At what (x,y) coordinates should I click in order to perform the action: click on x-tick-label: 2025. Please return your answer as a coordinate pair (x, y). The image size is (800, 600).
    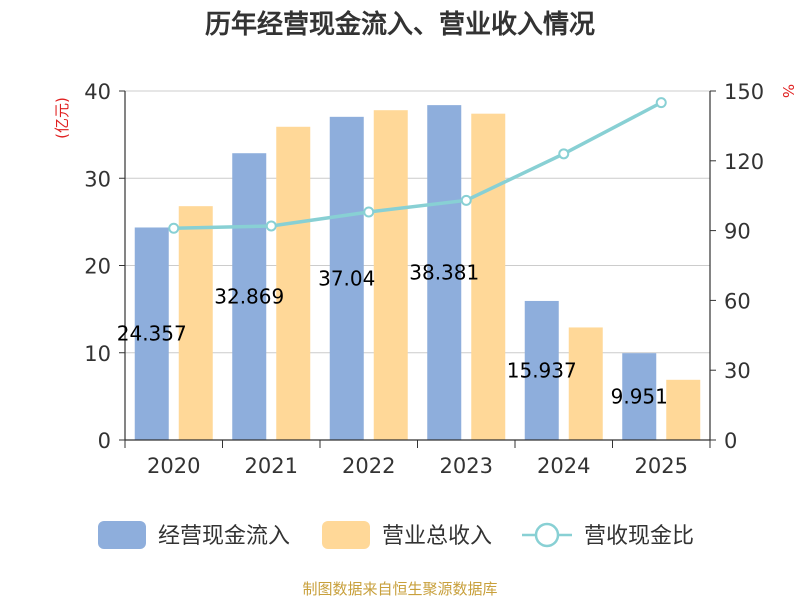
    Looking at the image, I should click on (661, 466).